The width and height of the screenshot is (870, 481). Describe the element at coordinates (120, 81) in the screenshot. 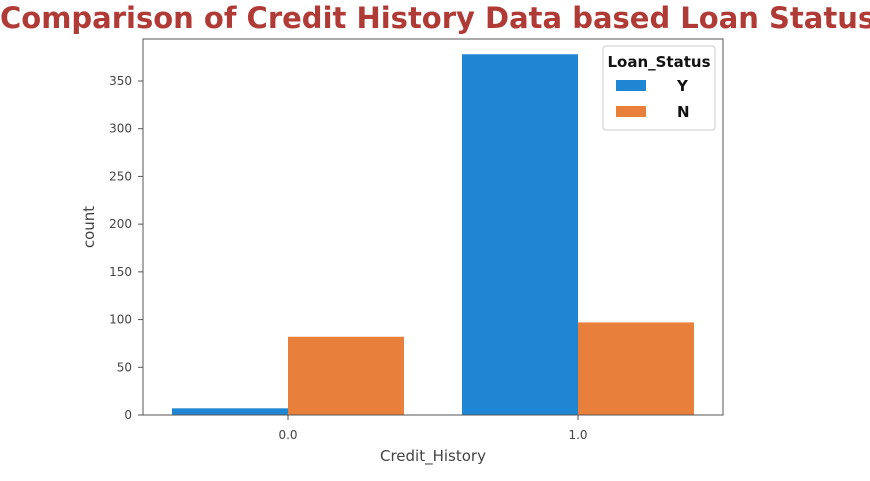

I see `y-tick-label: 350` at that location.